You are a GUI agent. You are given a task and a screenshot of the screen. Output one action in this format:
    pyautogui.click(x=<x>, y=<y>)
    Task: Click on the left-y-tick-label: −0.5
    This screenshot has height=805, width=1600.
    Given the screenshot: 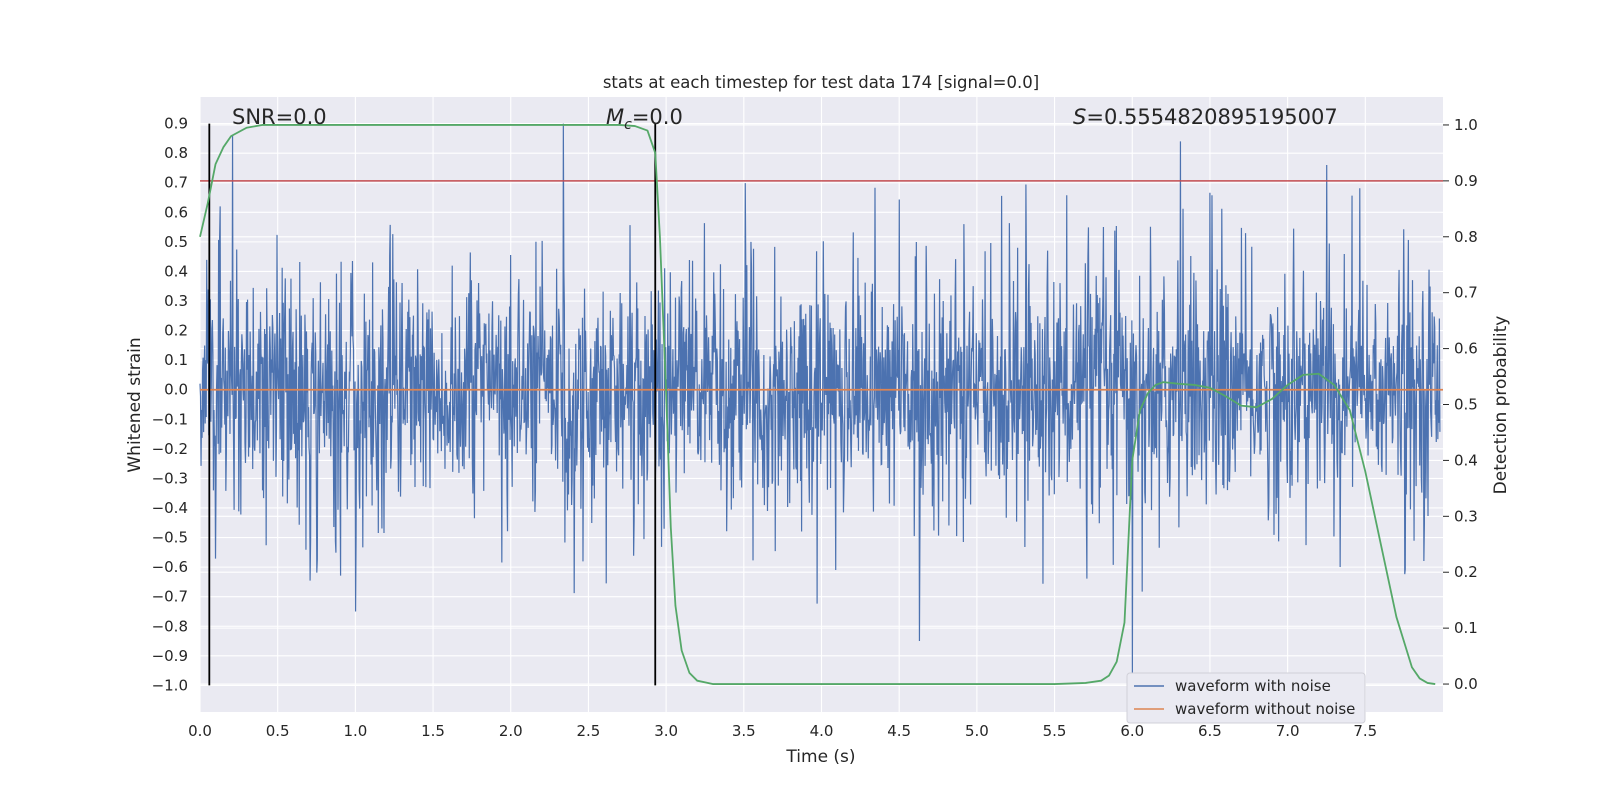 What is the action you would take?
    pyautogui.click(x=170, y=538)
    